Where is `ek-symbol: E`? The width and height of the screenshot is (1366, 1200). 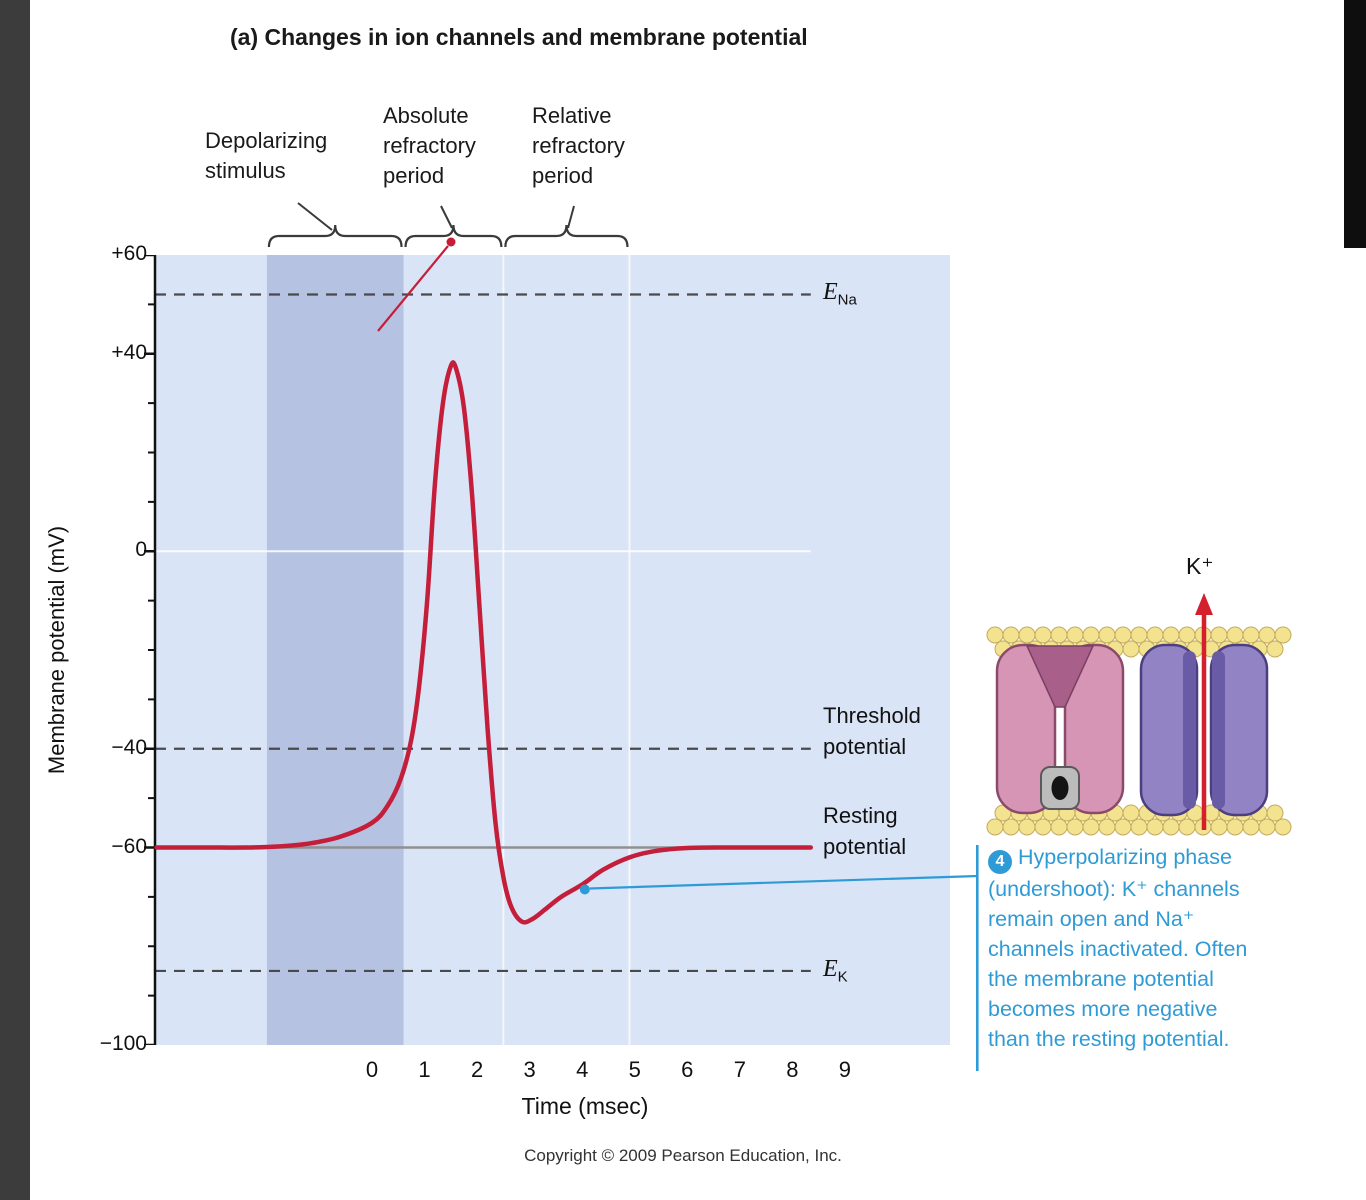
ek-symbol: E is located at coordinates (830, 969).